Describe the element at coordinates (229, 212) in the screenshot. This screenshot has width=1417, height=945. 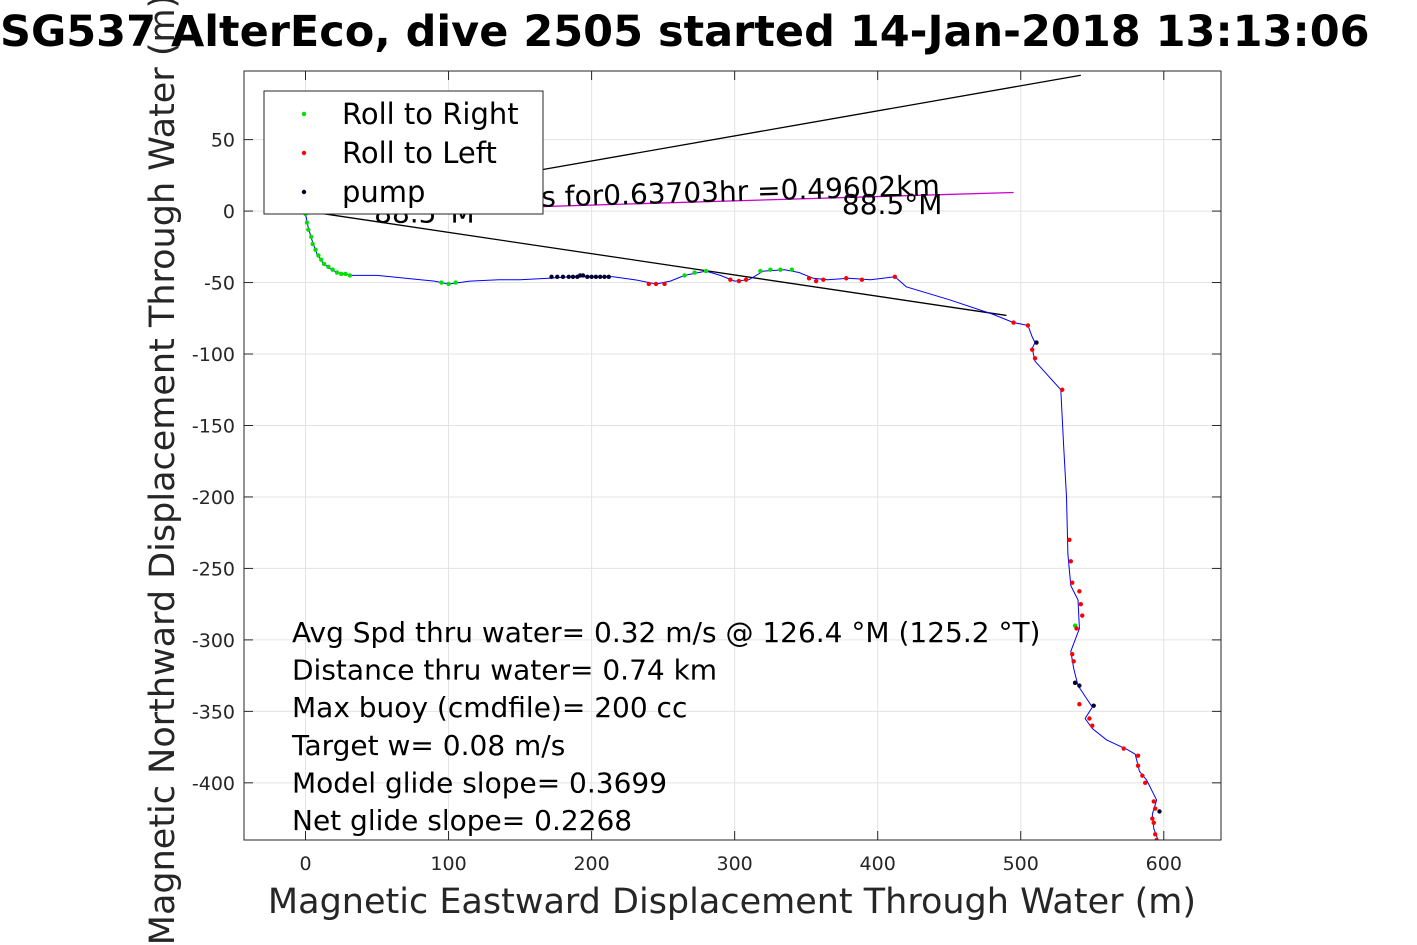
I see `y-tick-label: 0` at that location.